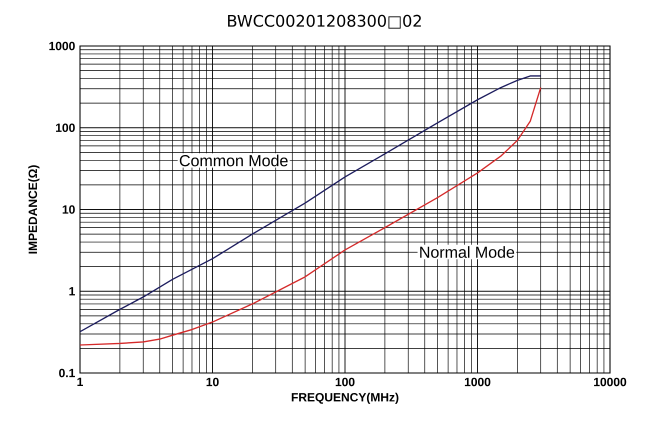 The height and width of the screenshot is (430, 649). What do you see at coordinates (345, 398) in the screenshot?
I see `x-axis-title: FREQUENCY(MHz)` at bounding box center [345, 398].